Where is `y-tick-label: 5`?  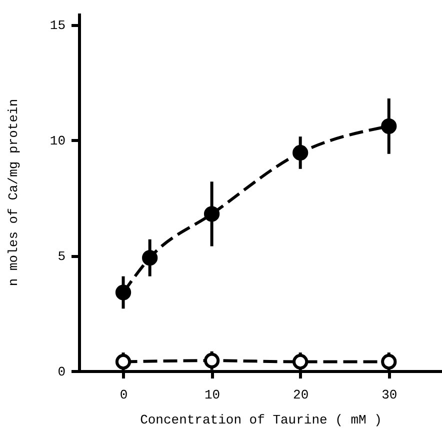
y-tick-label: 5 is located at coordinates (62, 256).